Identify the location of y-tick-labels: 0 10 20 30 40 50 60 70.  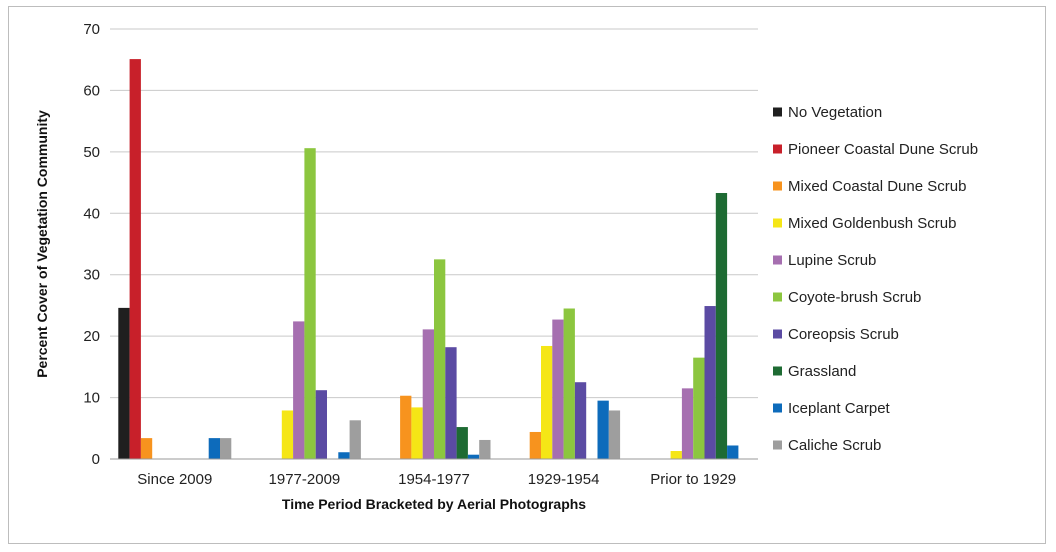
(91, 244).